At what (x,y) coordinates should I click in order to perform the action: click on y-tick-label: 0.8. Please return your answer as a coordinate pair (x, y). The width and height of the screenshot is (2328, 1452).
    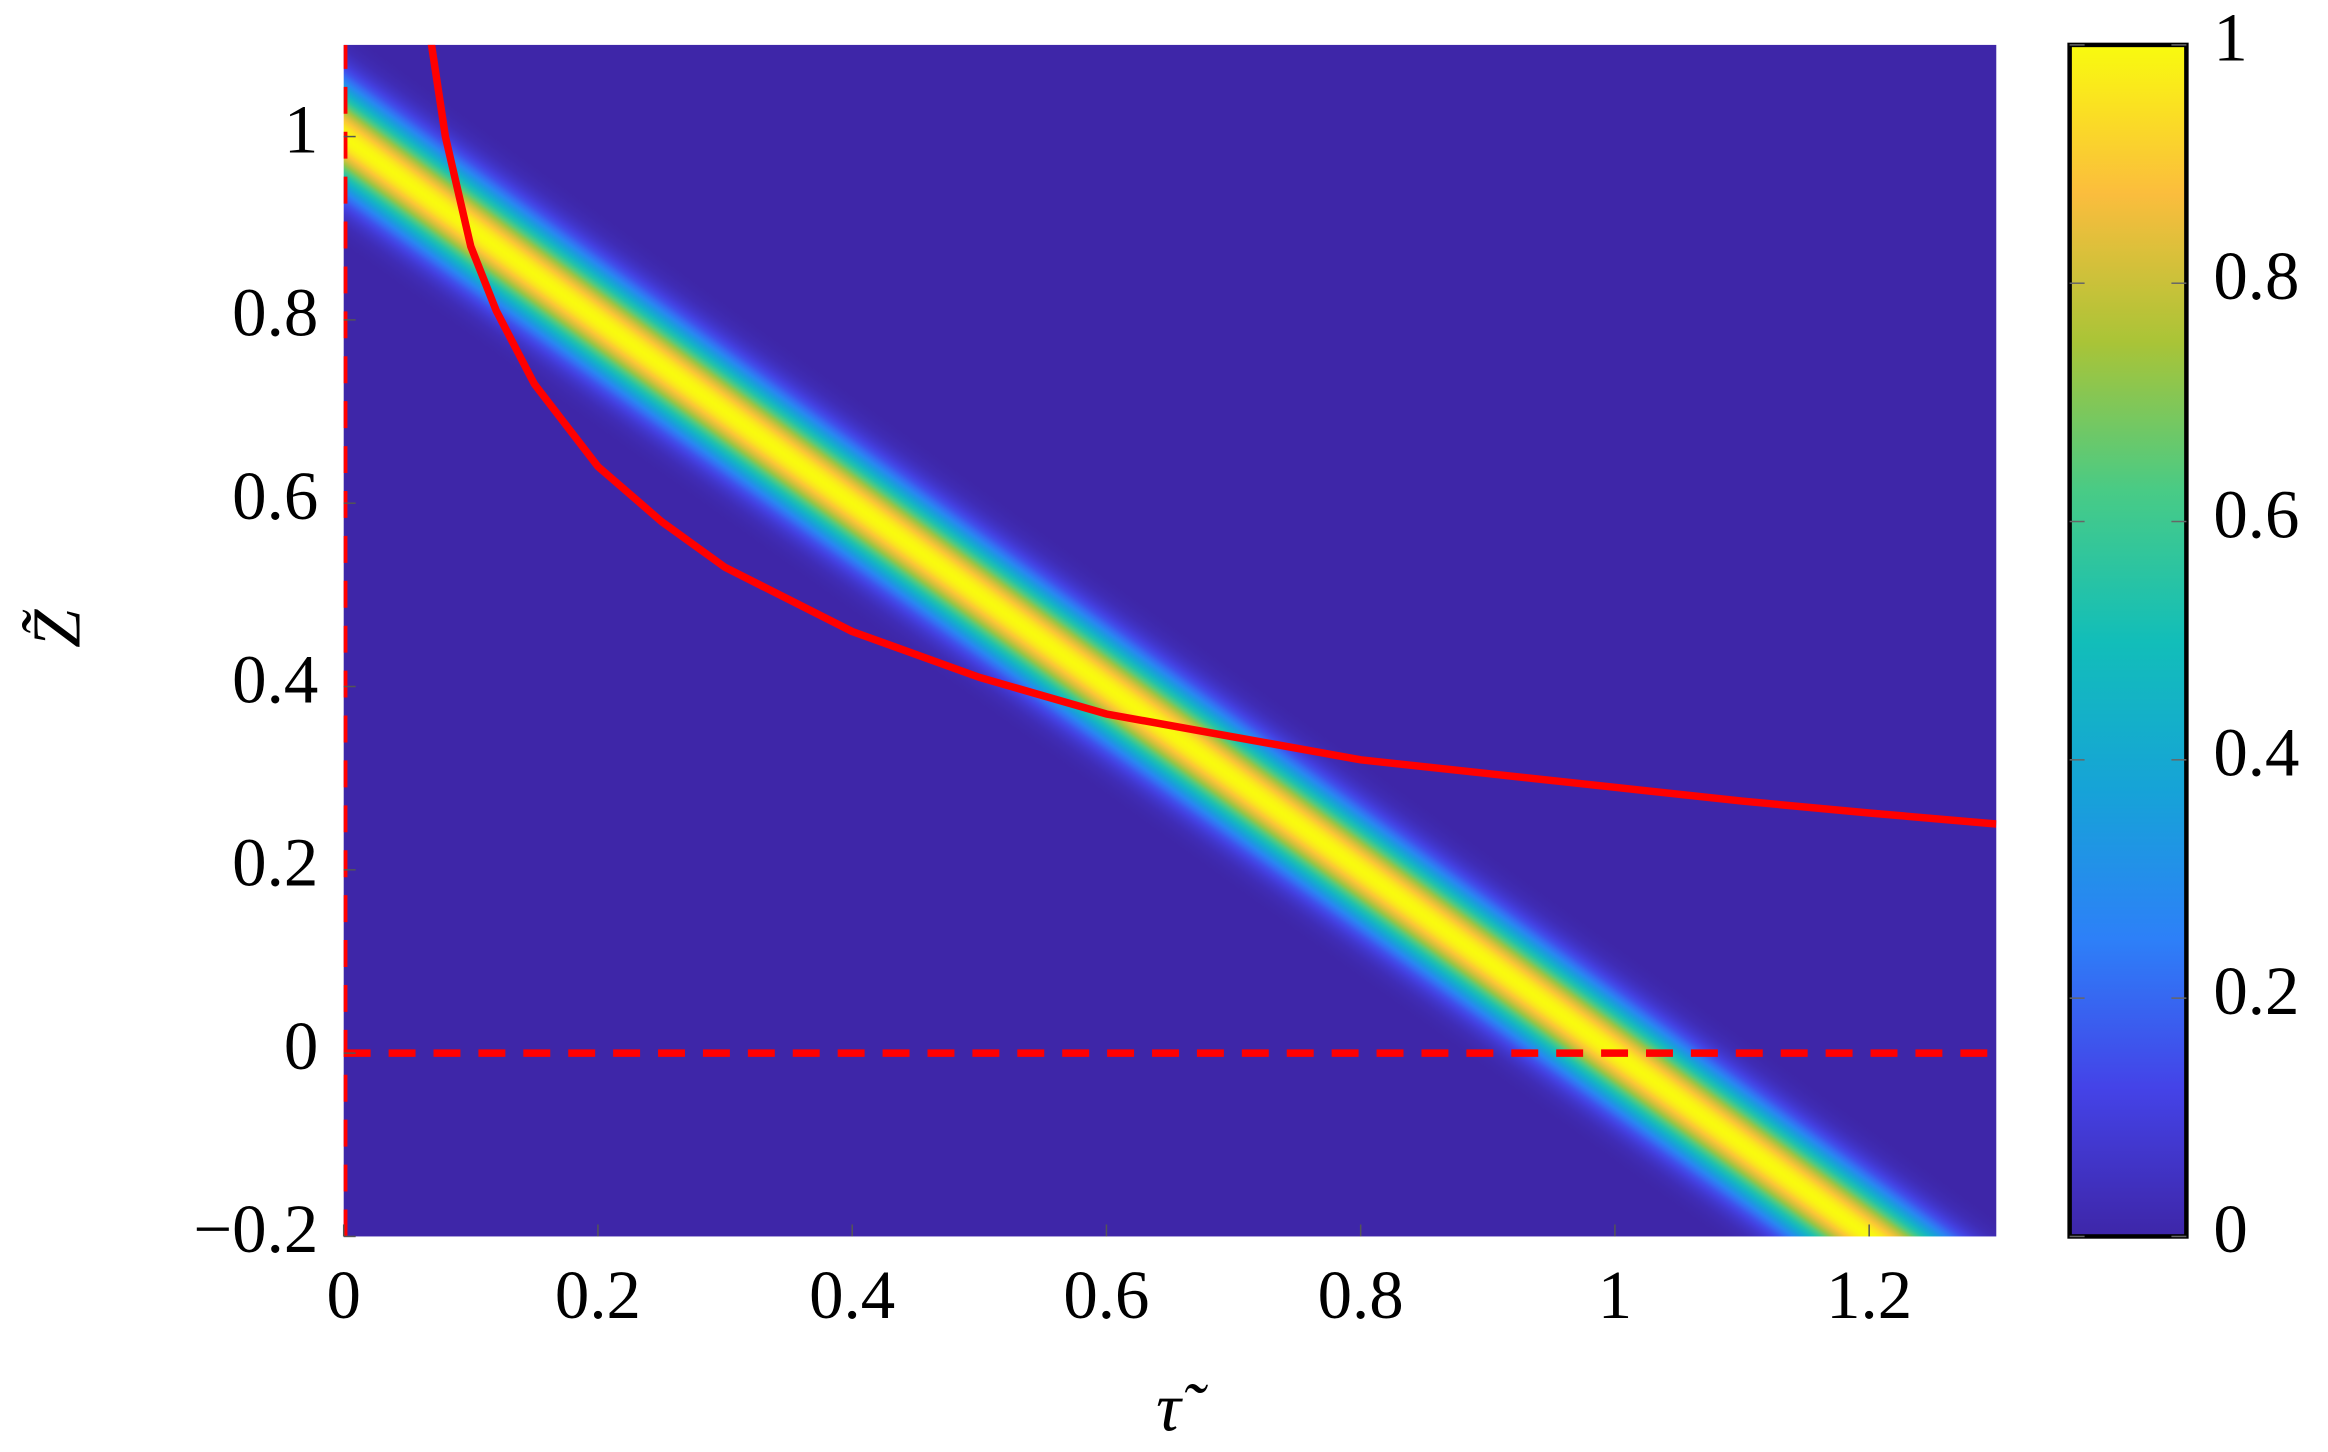
    Looking at the image, I should click on (275, 313).